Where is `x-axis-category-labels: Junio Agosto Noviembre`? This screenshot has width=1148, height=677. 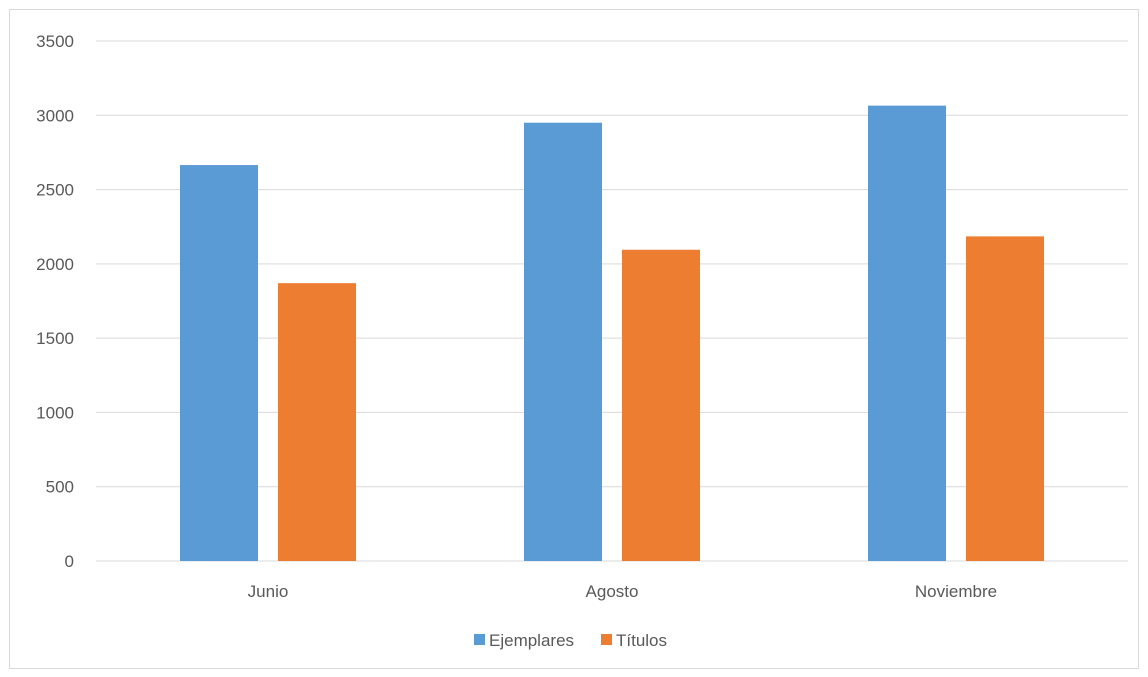 x-axis-category-labels: Junio Agosto Noviembre is located at coordinates (622, 591).